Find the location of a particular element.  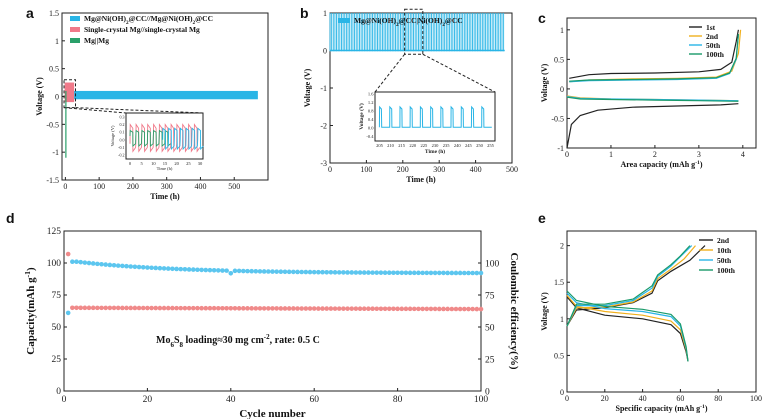

legend-entry: 2nd is located at coordinates (723, 240).